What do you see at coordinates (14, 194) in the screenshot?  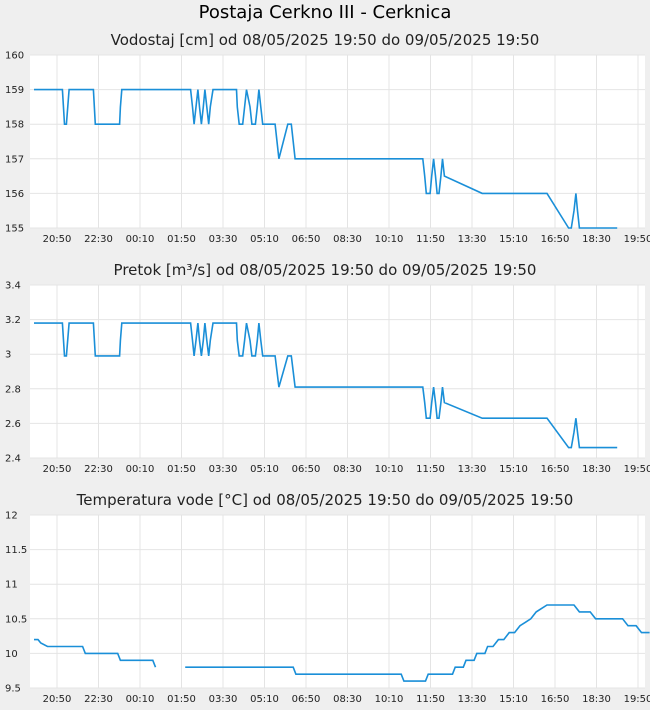 I see `y-tick-label: 156` at bounding box center [14, 194].